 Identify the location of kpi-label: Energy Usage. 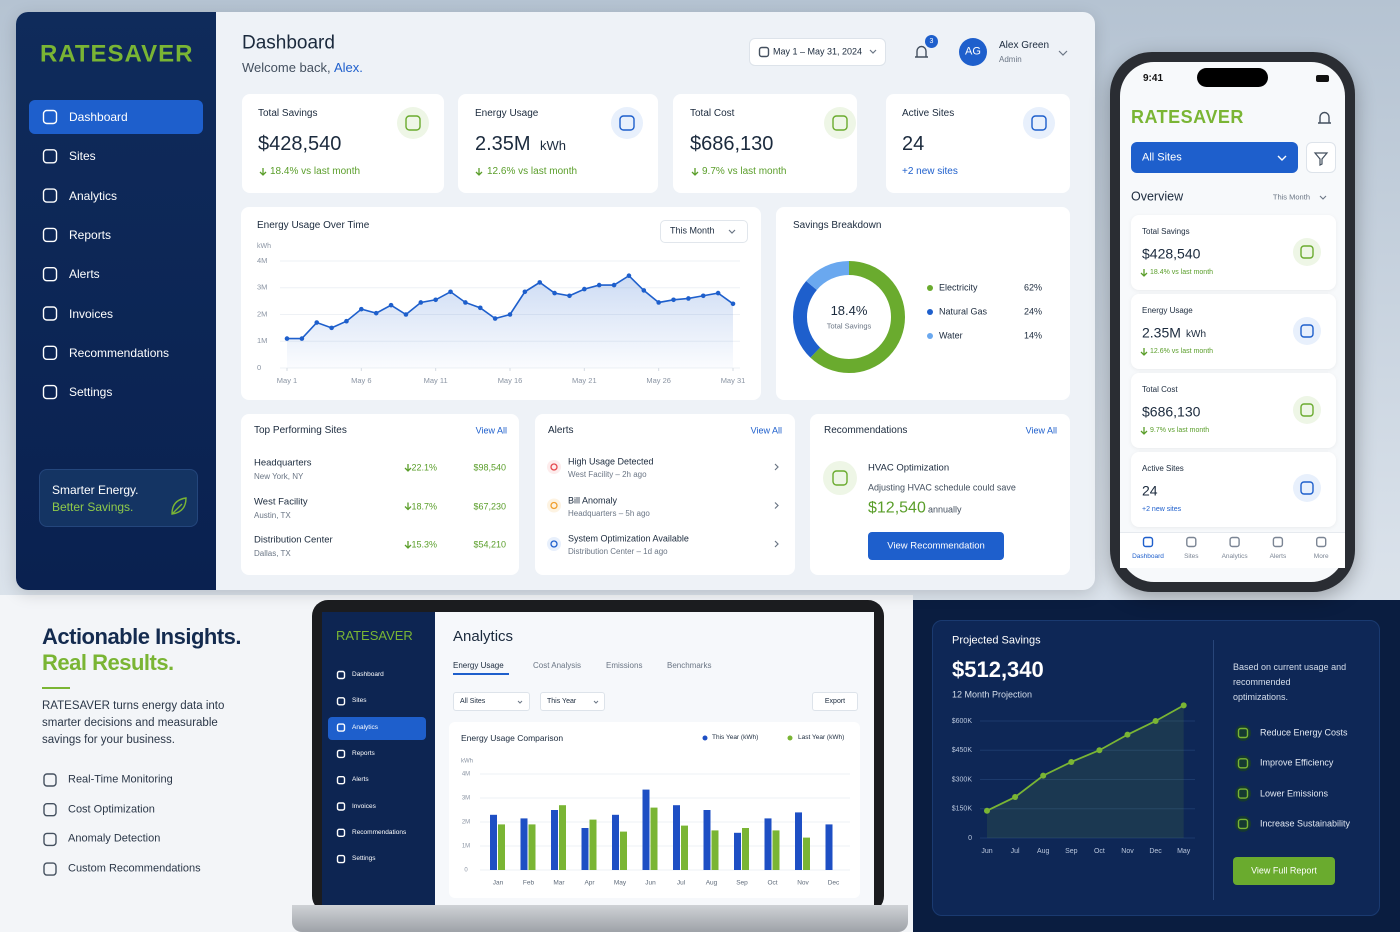
(1167, 311).